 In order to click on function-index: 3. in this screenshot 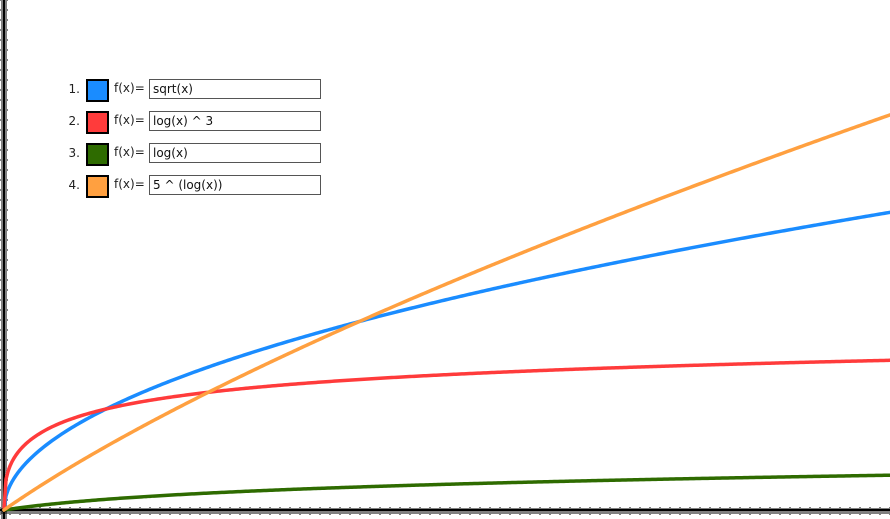, I will do `click(74, 153)`.